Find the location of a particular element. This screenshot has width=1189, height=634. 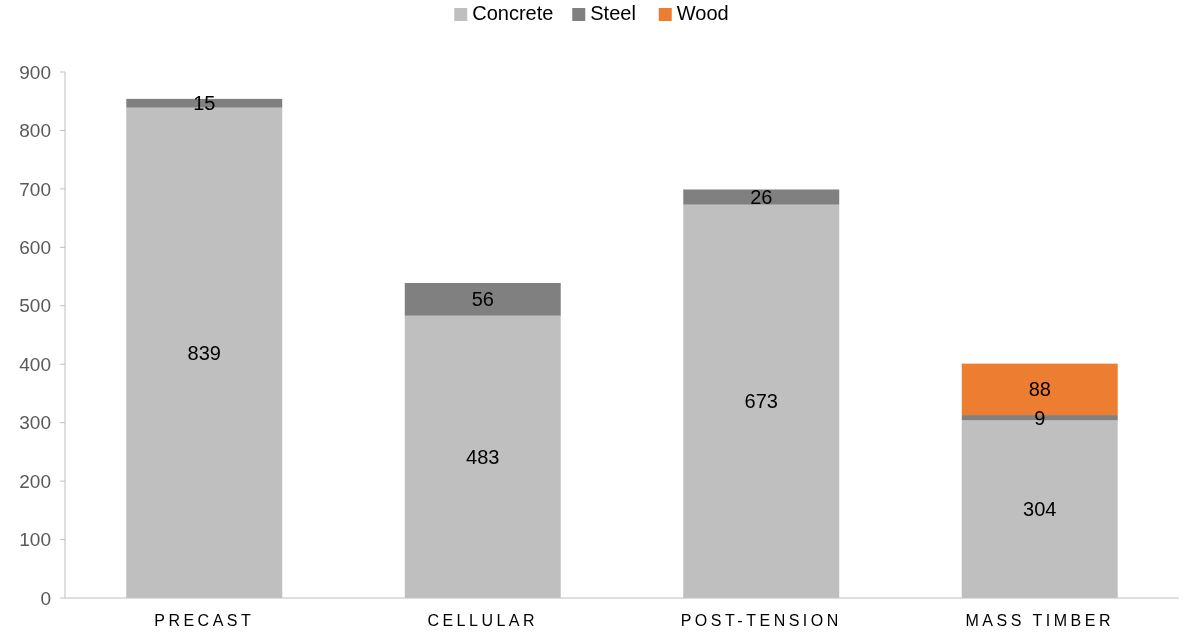

y-tick-label: 100 is located at coordinates (35, 540).